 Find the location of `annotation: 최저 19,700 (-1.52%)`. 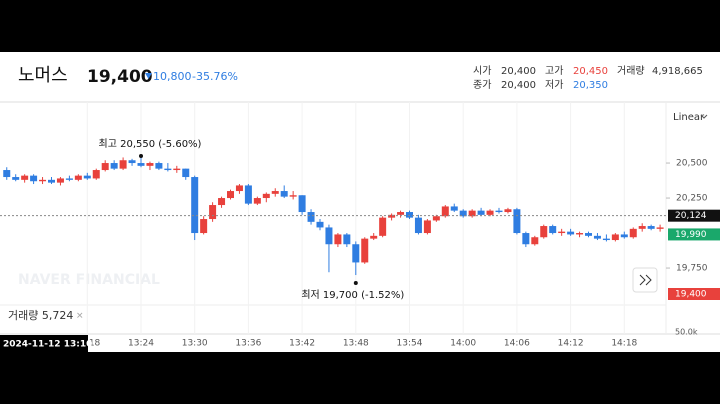

annotation: 최저 19,700 (-1.52%) is located at coordinates (352, 295).